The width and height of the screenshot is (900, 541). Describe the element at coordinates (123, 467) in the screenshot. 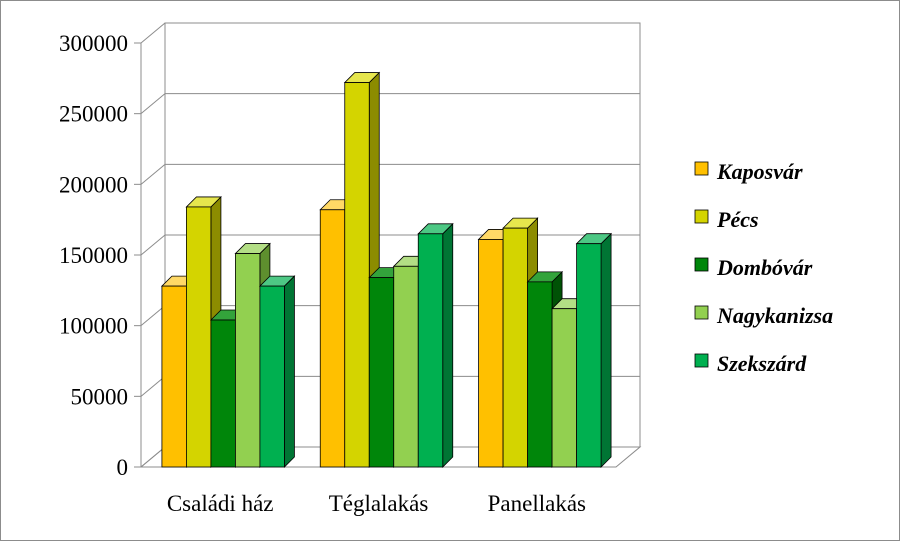

I see `y-tick-label: 0` at that location.